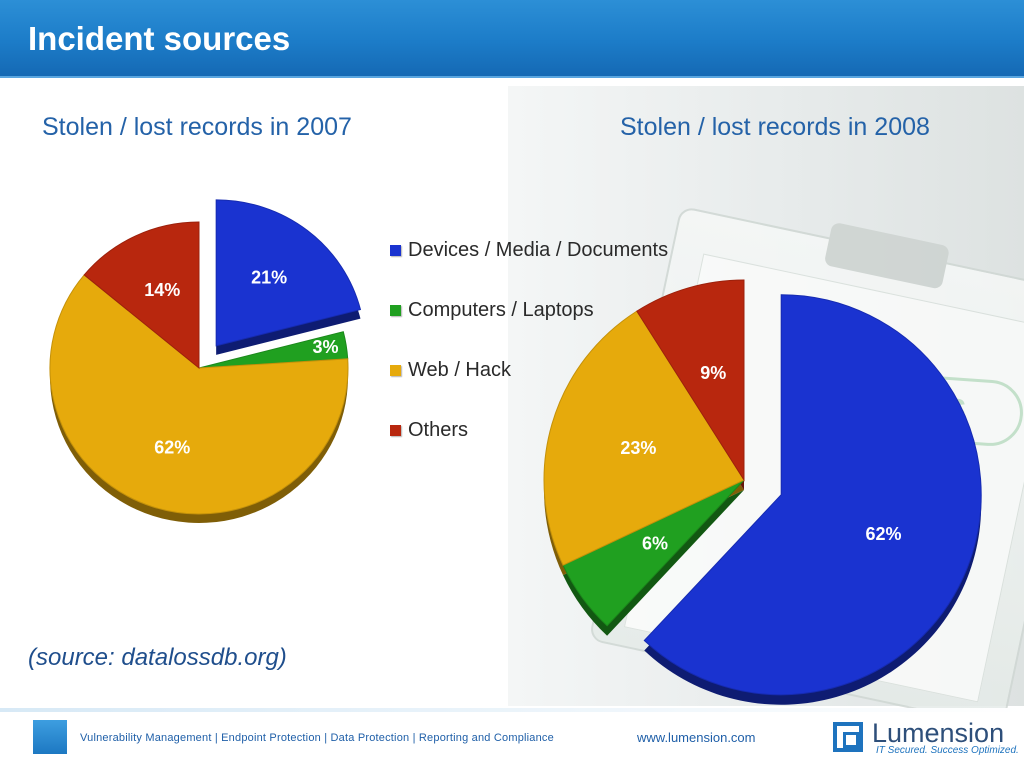 This screenshot has height=768, width=1024. Describe the element at coordinates (512, 710) in the screenshot. I see `footer-divider` at that location.